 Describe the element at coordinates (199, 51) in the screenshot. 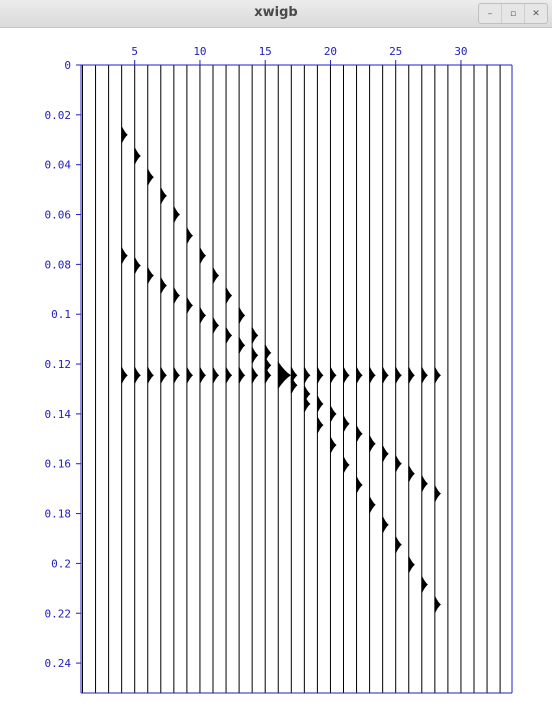

I see `x-tick-label-10: 10` at that location.